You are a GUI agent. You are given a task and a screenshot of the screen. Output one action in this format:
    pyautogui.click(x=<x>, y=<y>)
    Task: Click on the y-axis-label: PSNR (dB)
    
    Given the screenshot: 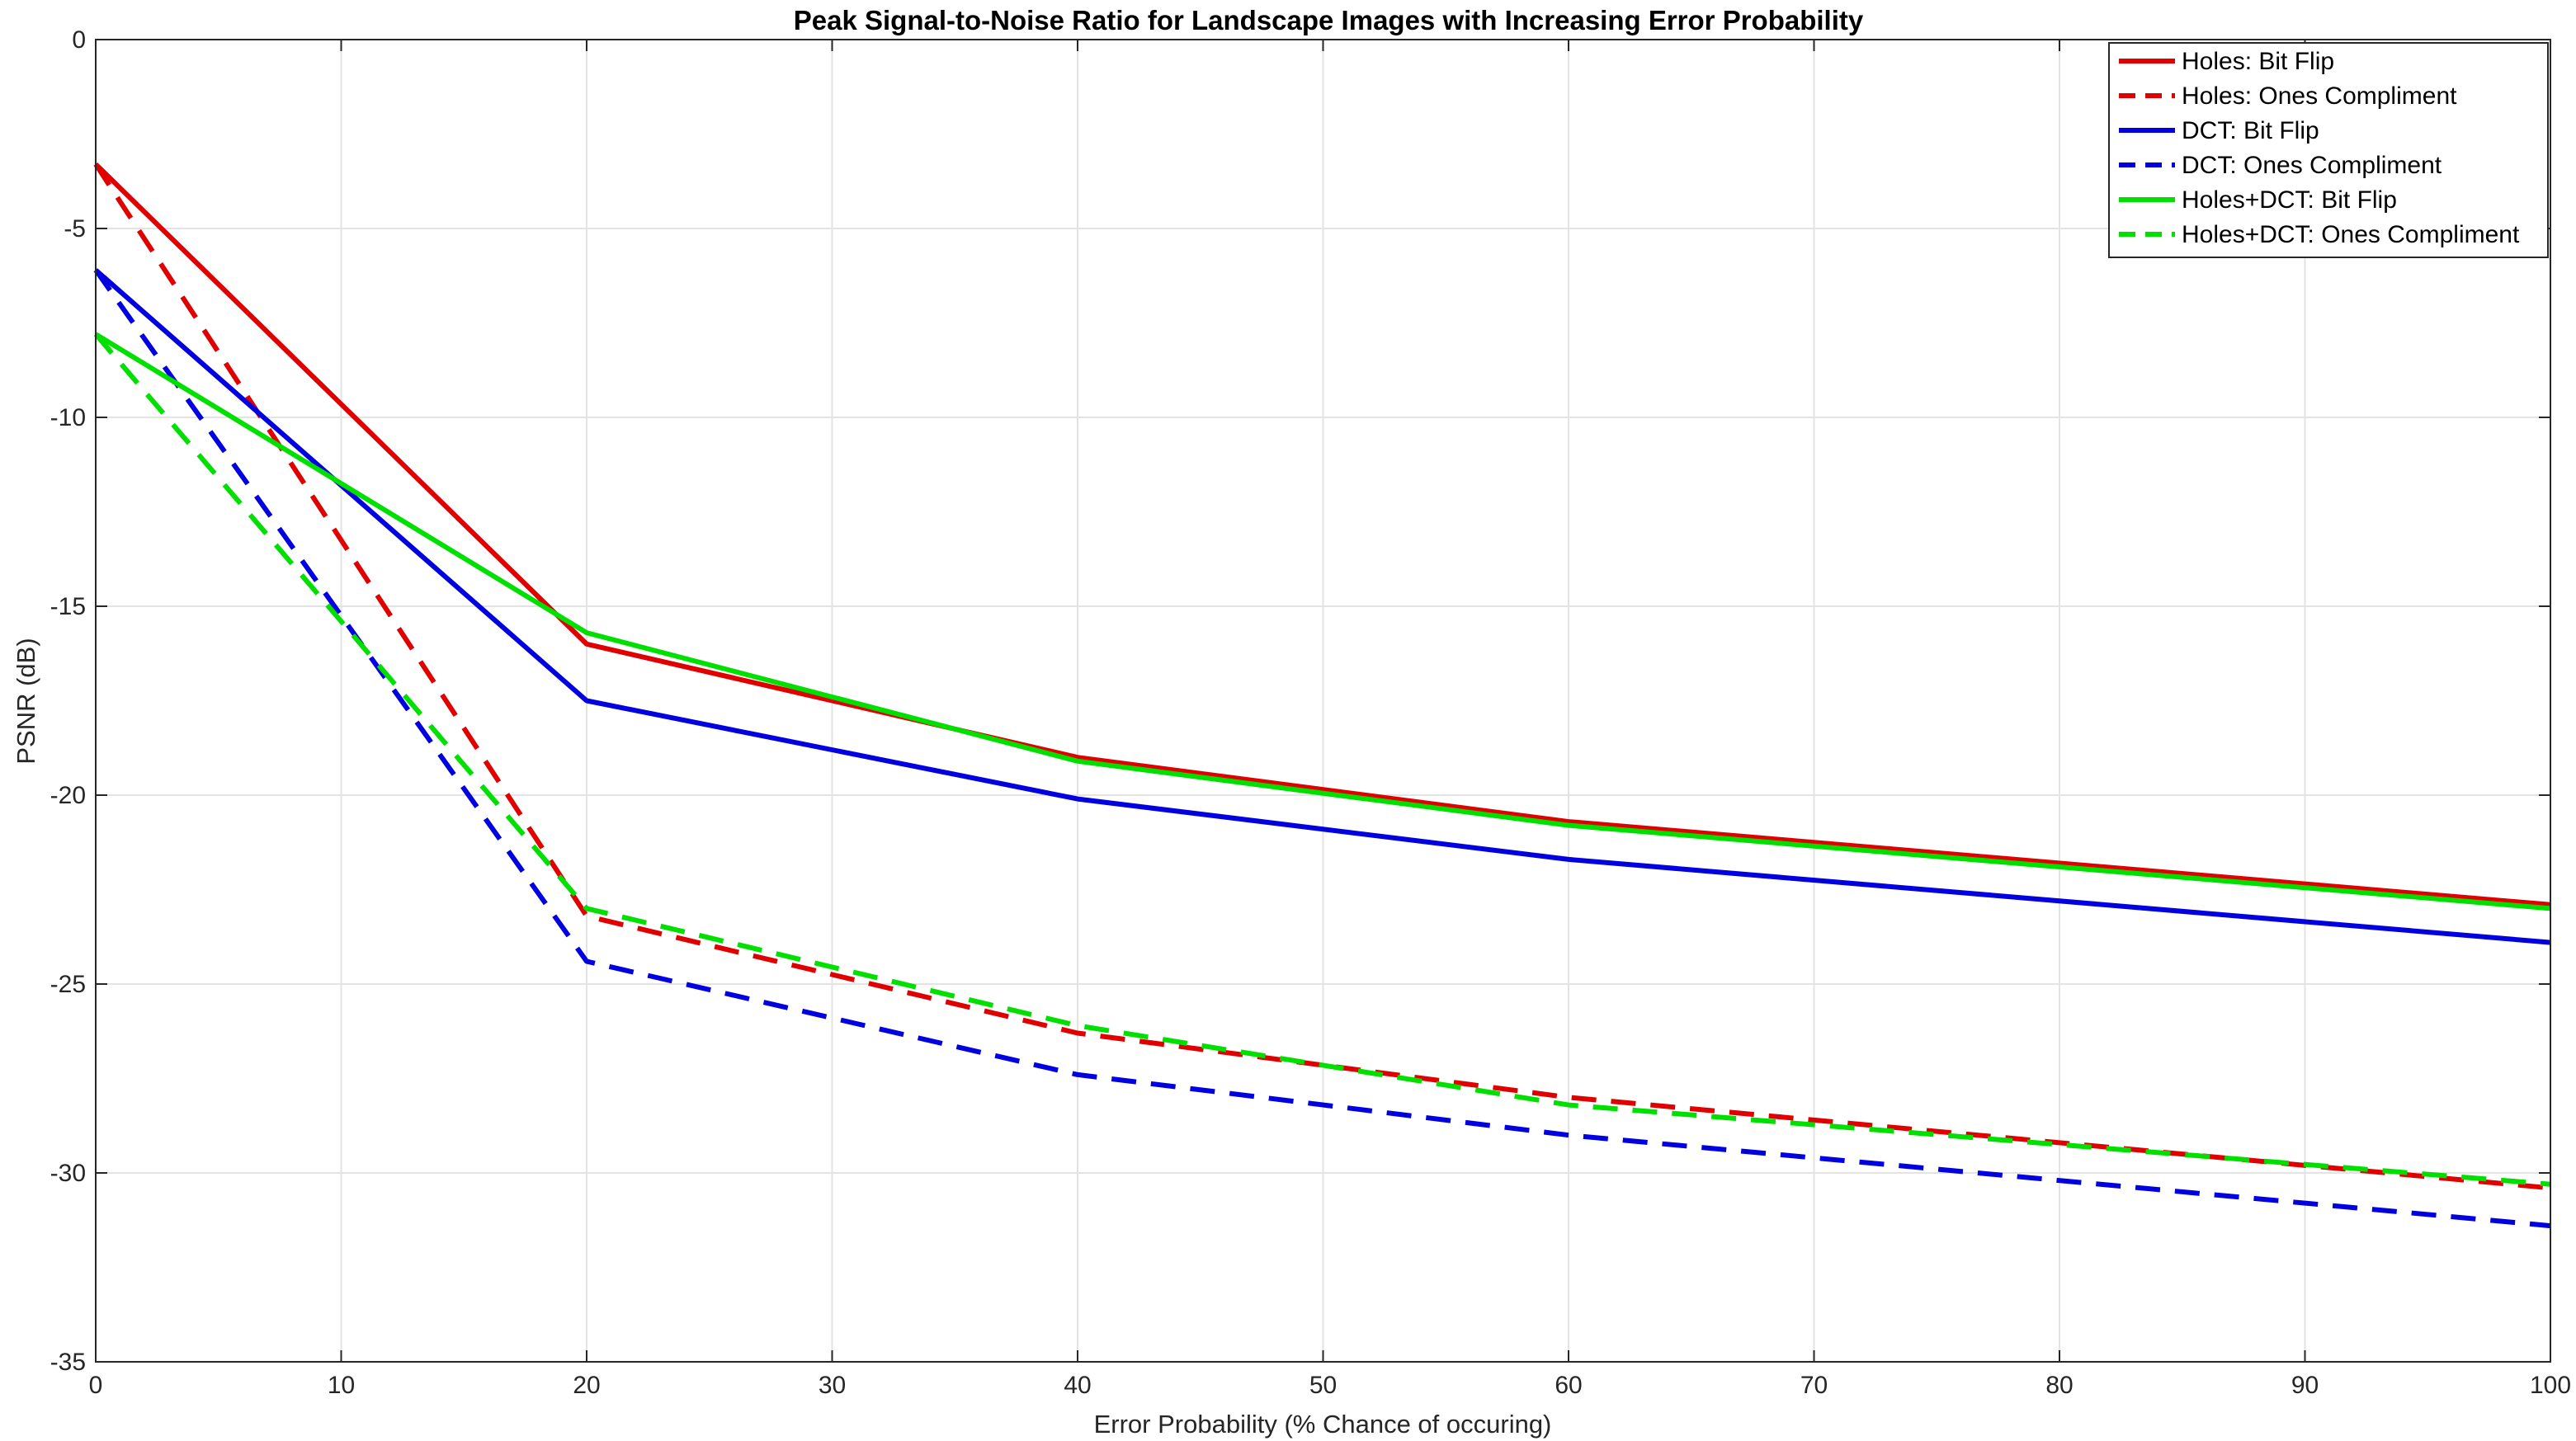 What is the action you would take?
    pyautogui.click(x=26, y=701)
    